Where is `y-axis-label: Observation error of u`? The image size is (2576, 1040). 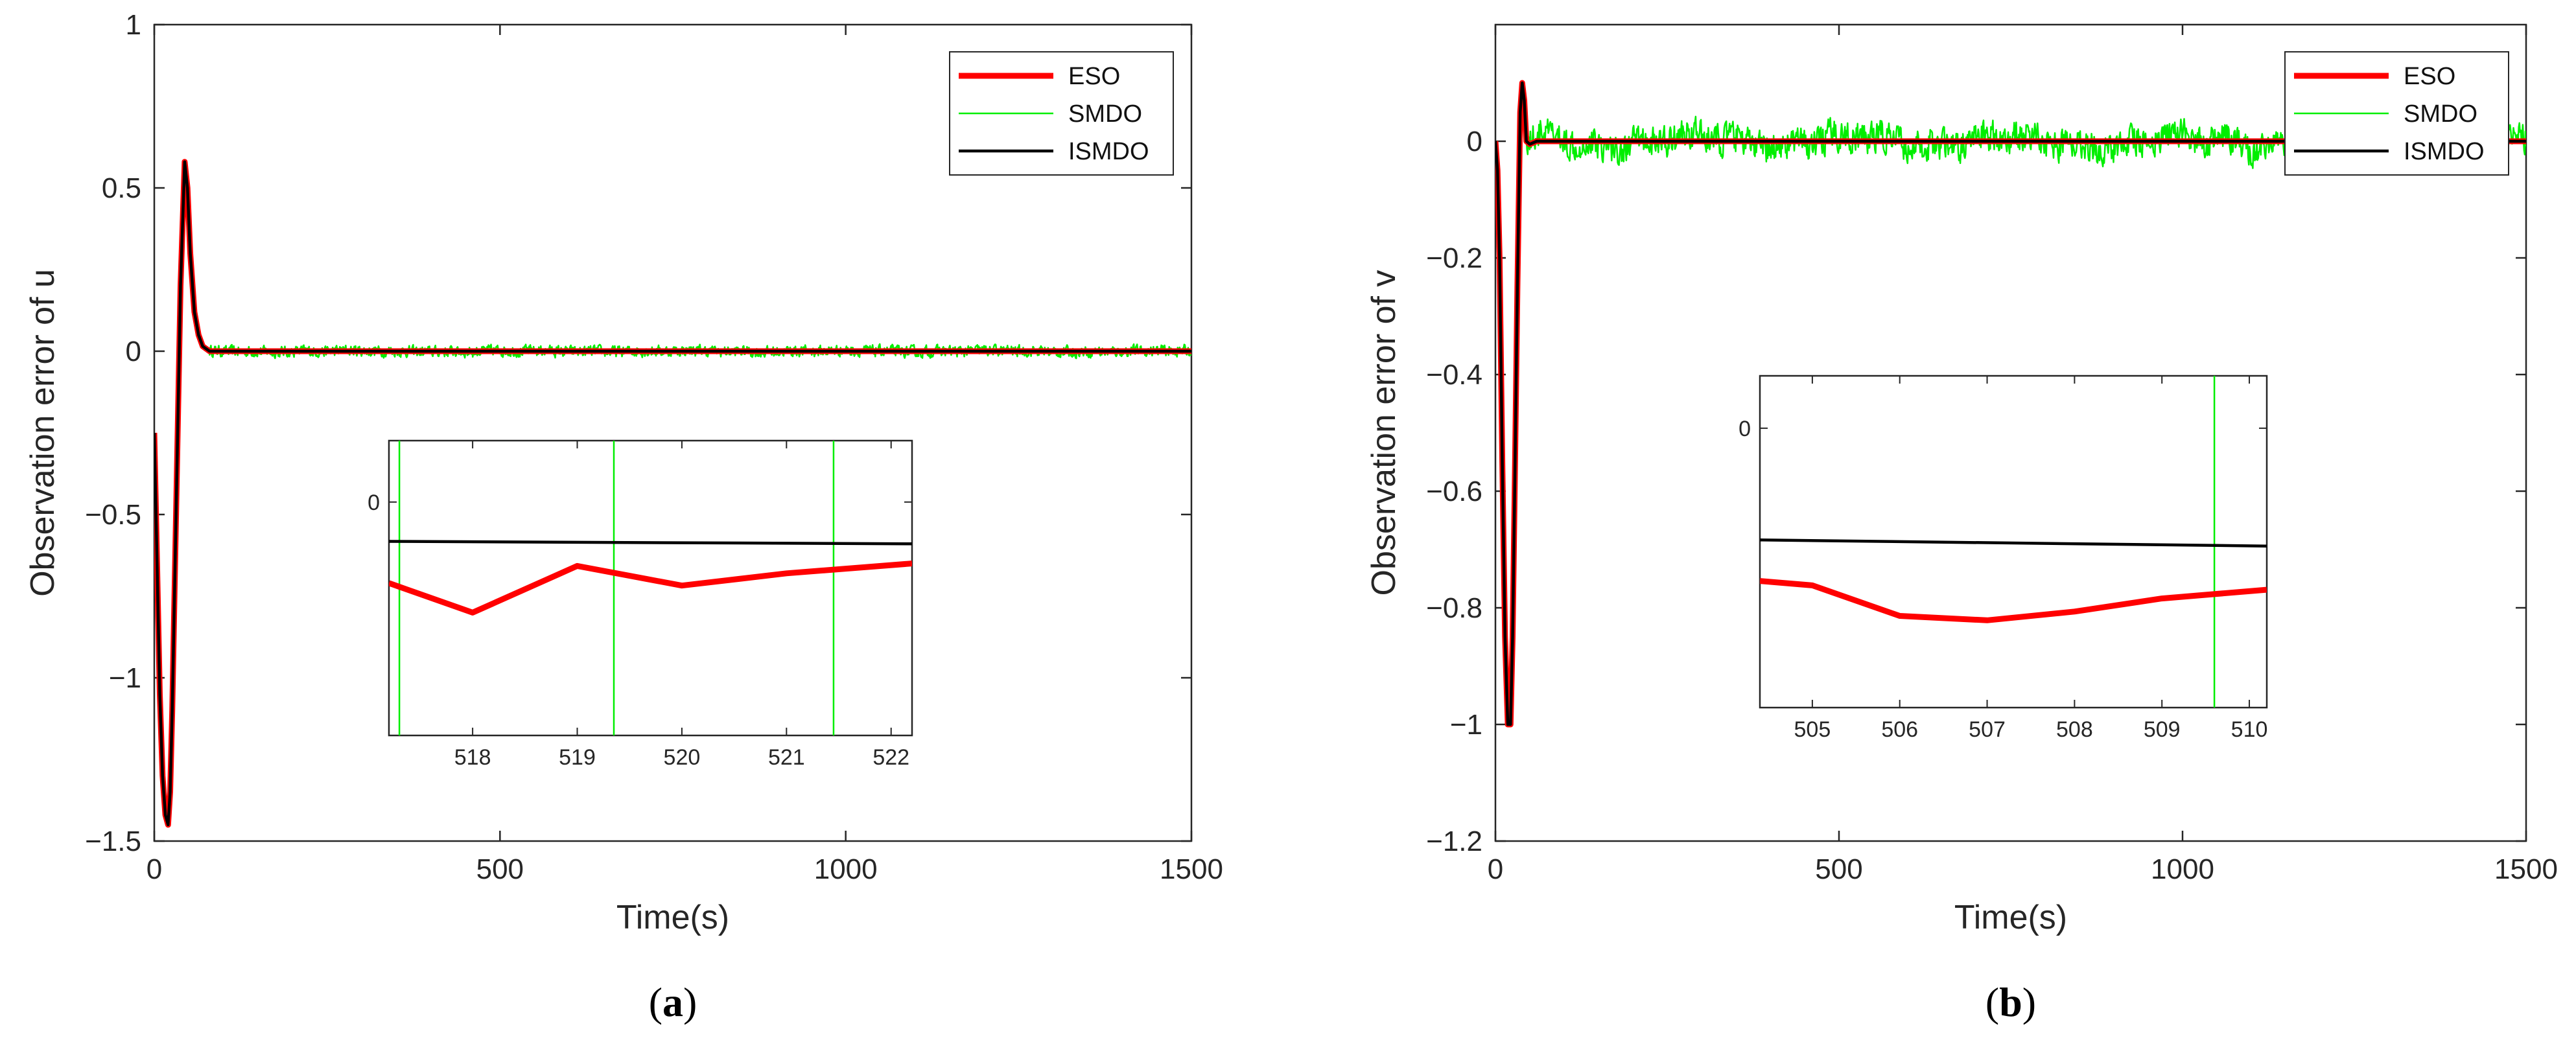 y-axis-label: Observation error of u is located at coordinates (43, 433).